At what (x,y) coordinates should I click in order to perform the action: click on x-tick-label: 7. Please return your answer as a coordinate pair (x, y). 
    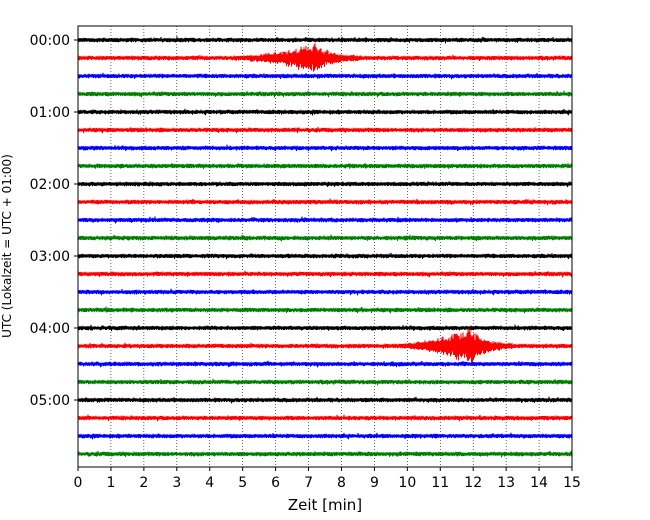
    Looking at the image, I should click on (308, 483).